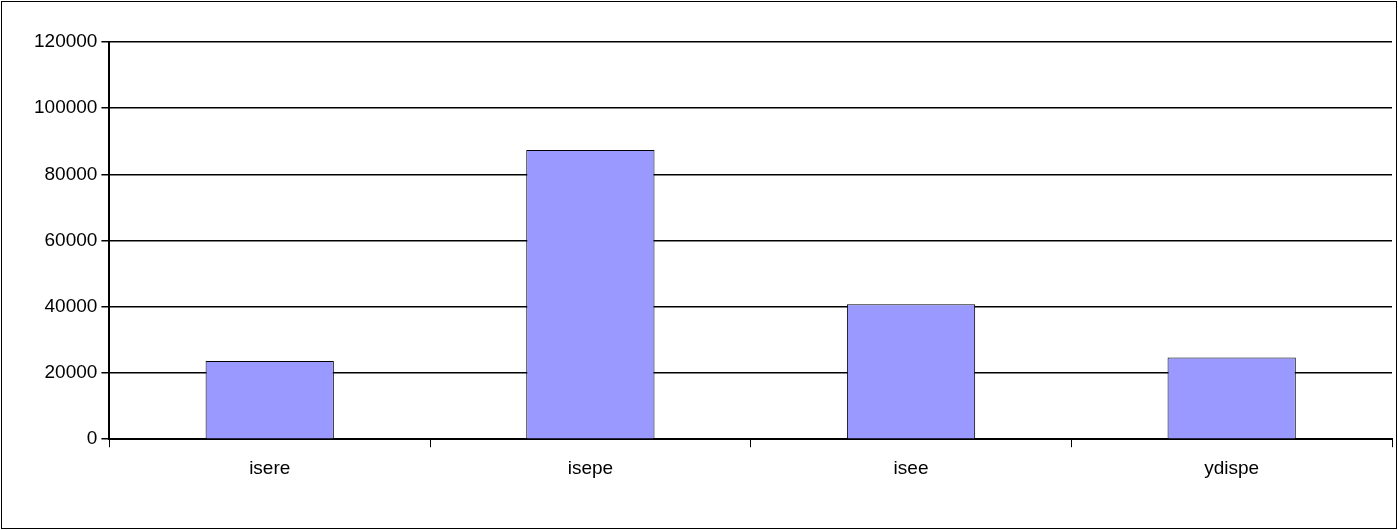 This screenshot has height=530, width=1398. Describe the element at coordinates (71, 239) in the screenshot. I see `y-tick-label: 60000` at that location.